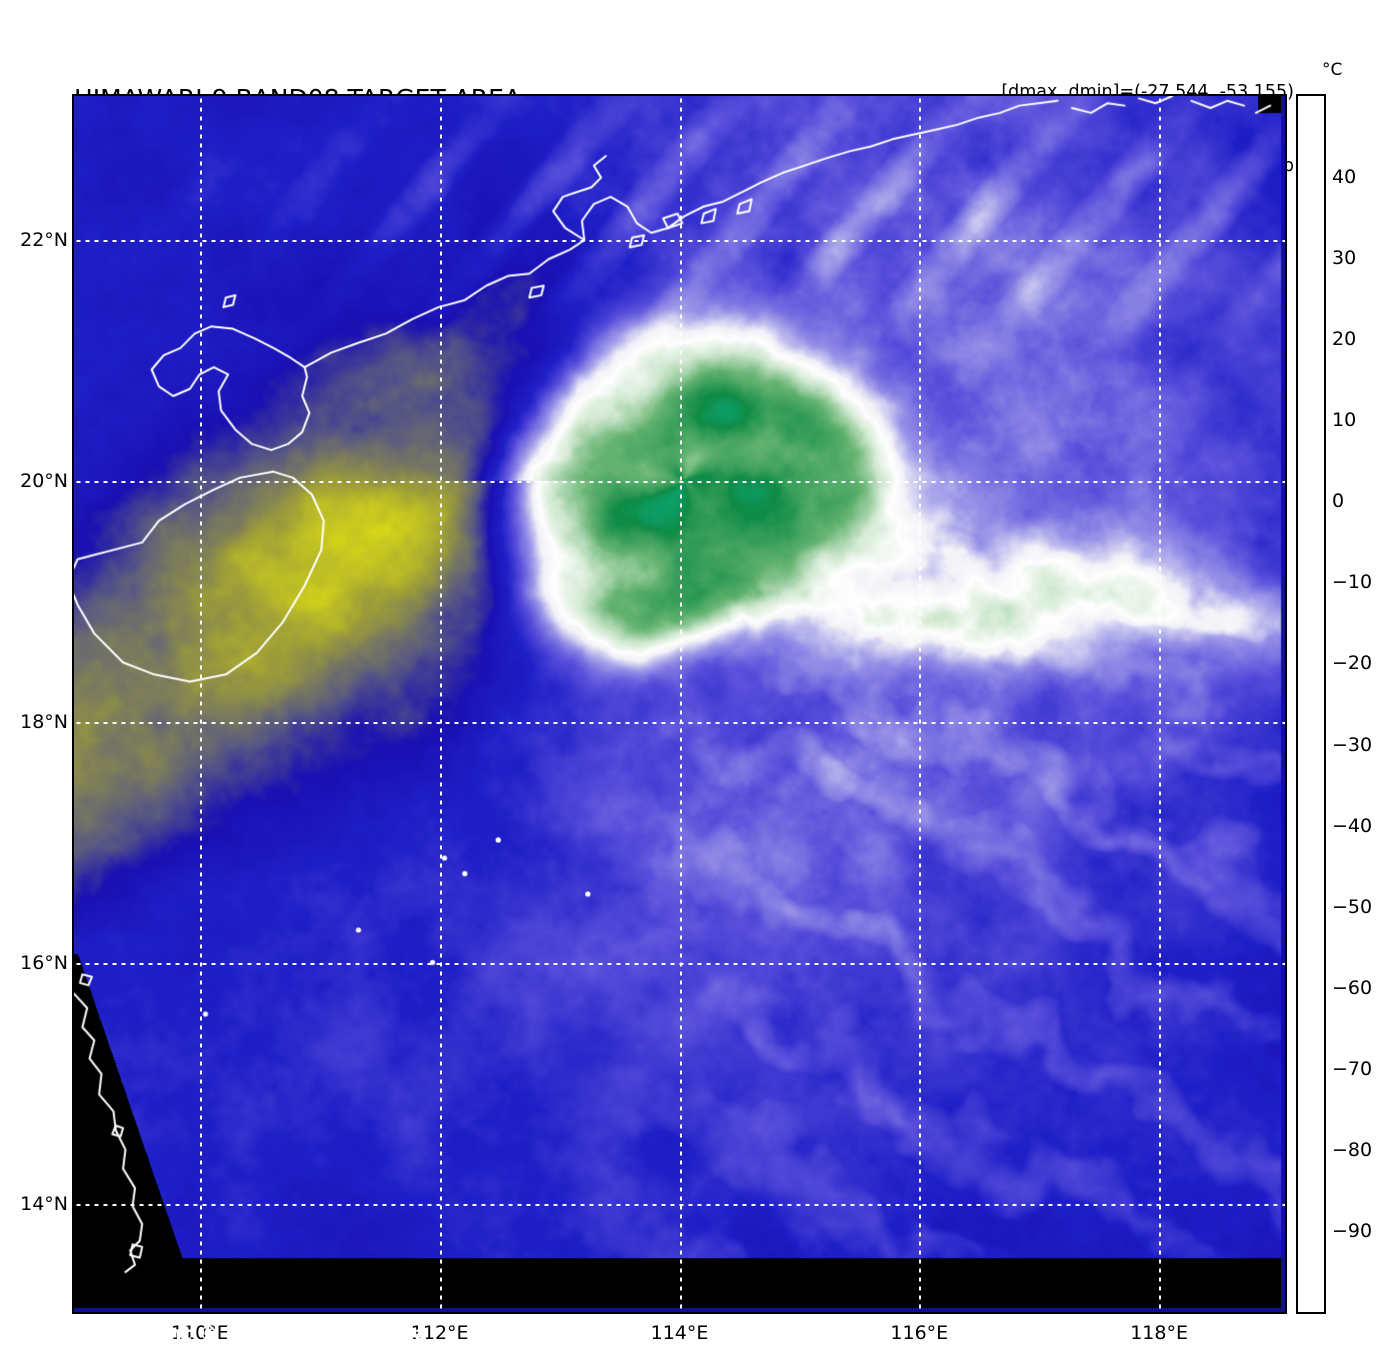 The image size is (1390, 1359). I want to click on lon-tick-label-116: 116°E, so click(919, 1333).